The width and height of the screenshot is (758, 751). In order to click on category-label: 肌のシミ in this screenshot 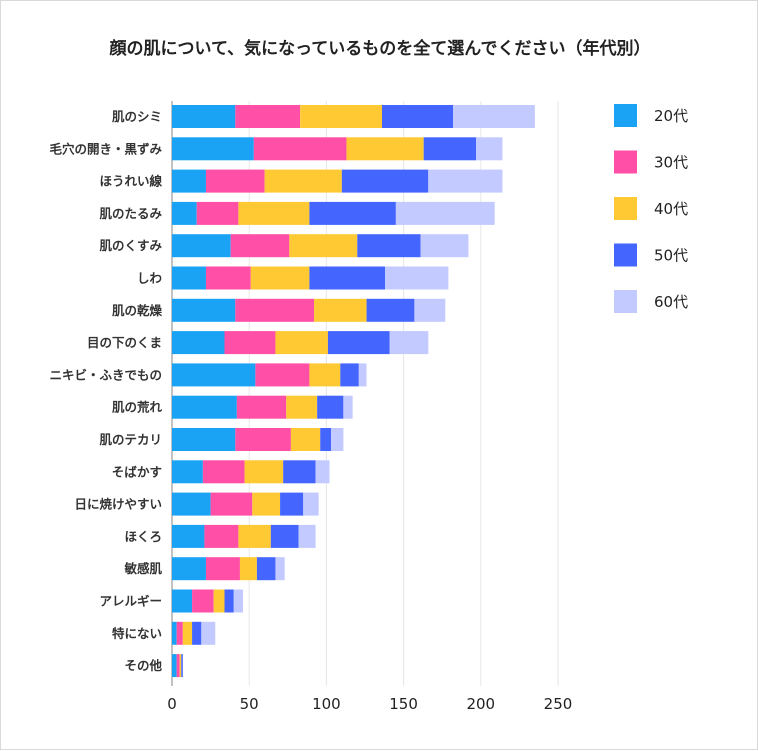, I will do `click(136, 116)`.